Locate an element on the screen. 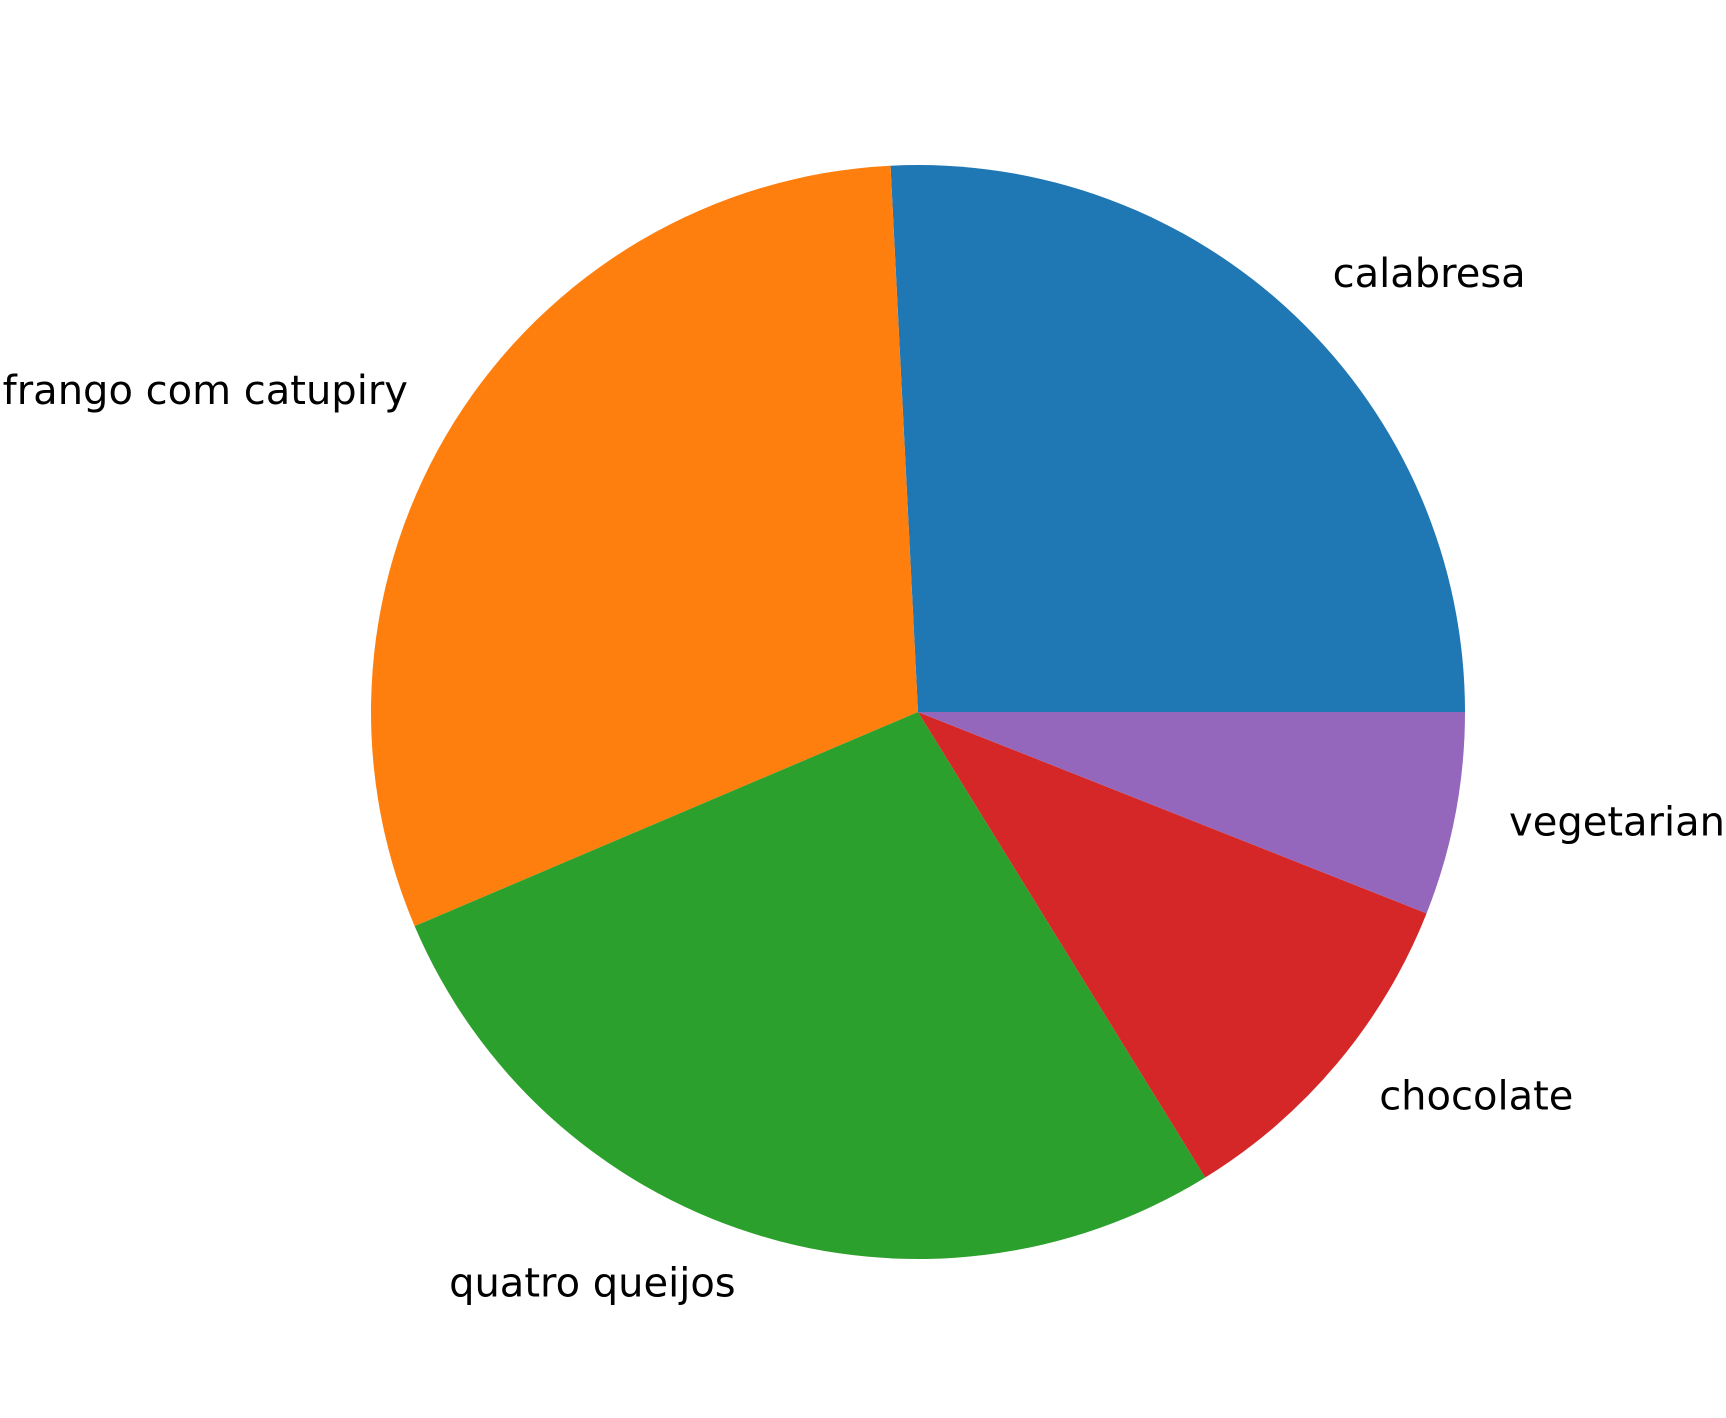  pie-slice-chocolate is located at coordinates (1172, 945).